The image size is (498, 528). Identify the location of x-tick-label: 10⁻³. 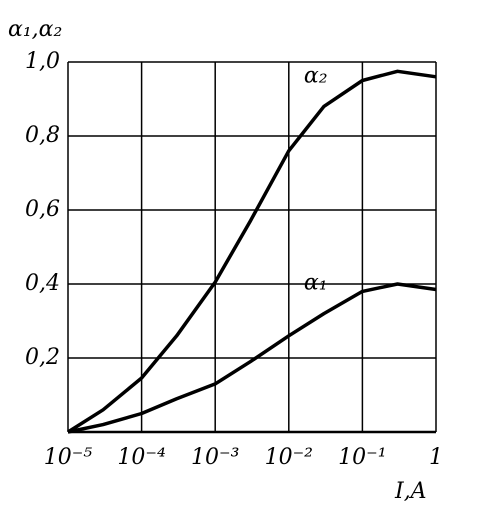
(215, 457).